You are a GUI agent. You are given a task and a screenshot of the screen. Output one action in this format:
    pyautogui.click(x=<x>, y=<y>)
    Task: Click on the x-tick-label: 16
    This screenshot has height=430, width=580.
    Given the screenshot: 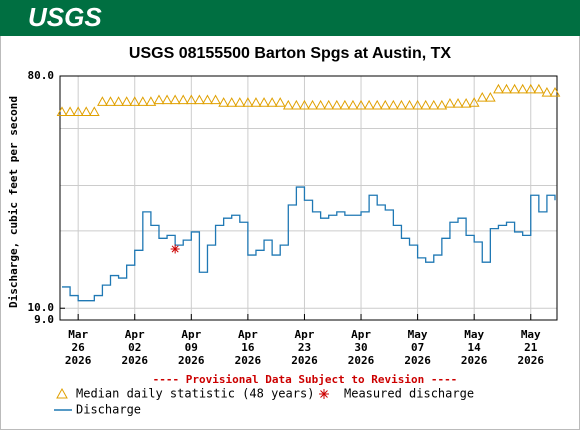 What is the action you would take?
    pyautogui.click(x=248, y=347)
    